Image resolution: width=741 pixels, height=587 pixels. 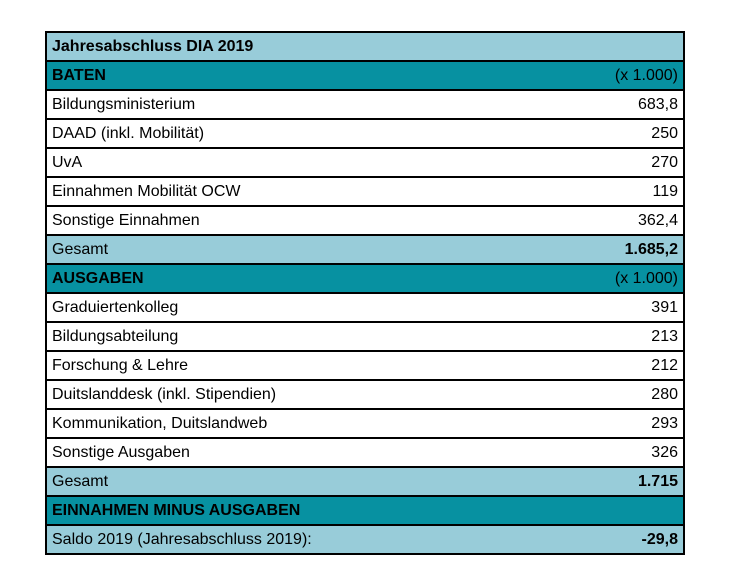 What do you see at coordinates (98, 278) in the screenshot?
I see `section-header-label: AUSGABEN` at bounding box center [98, 278].